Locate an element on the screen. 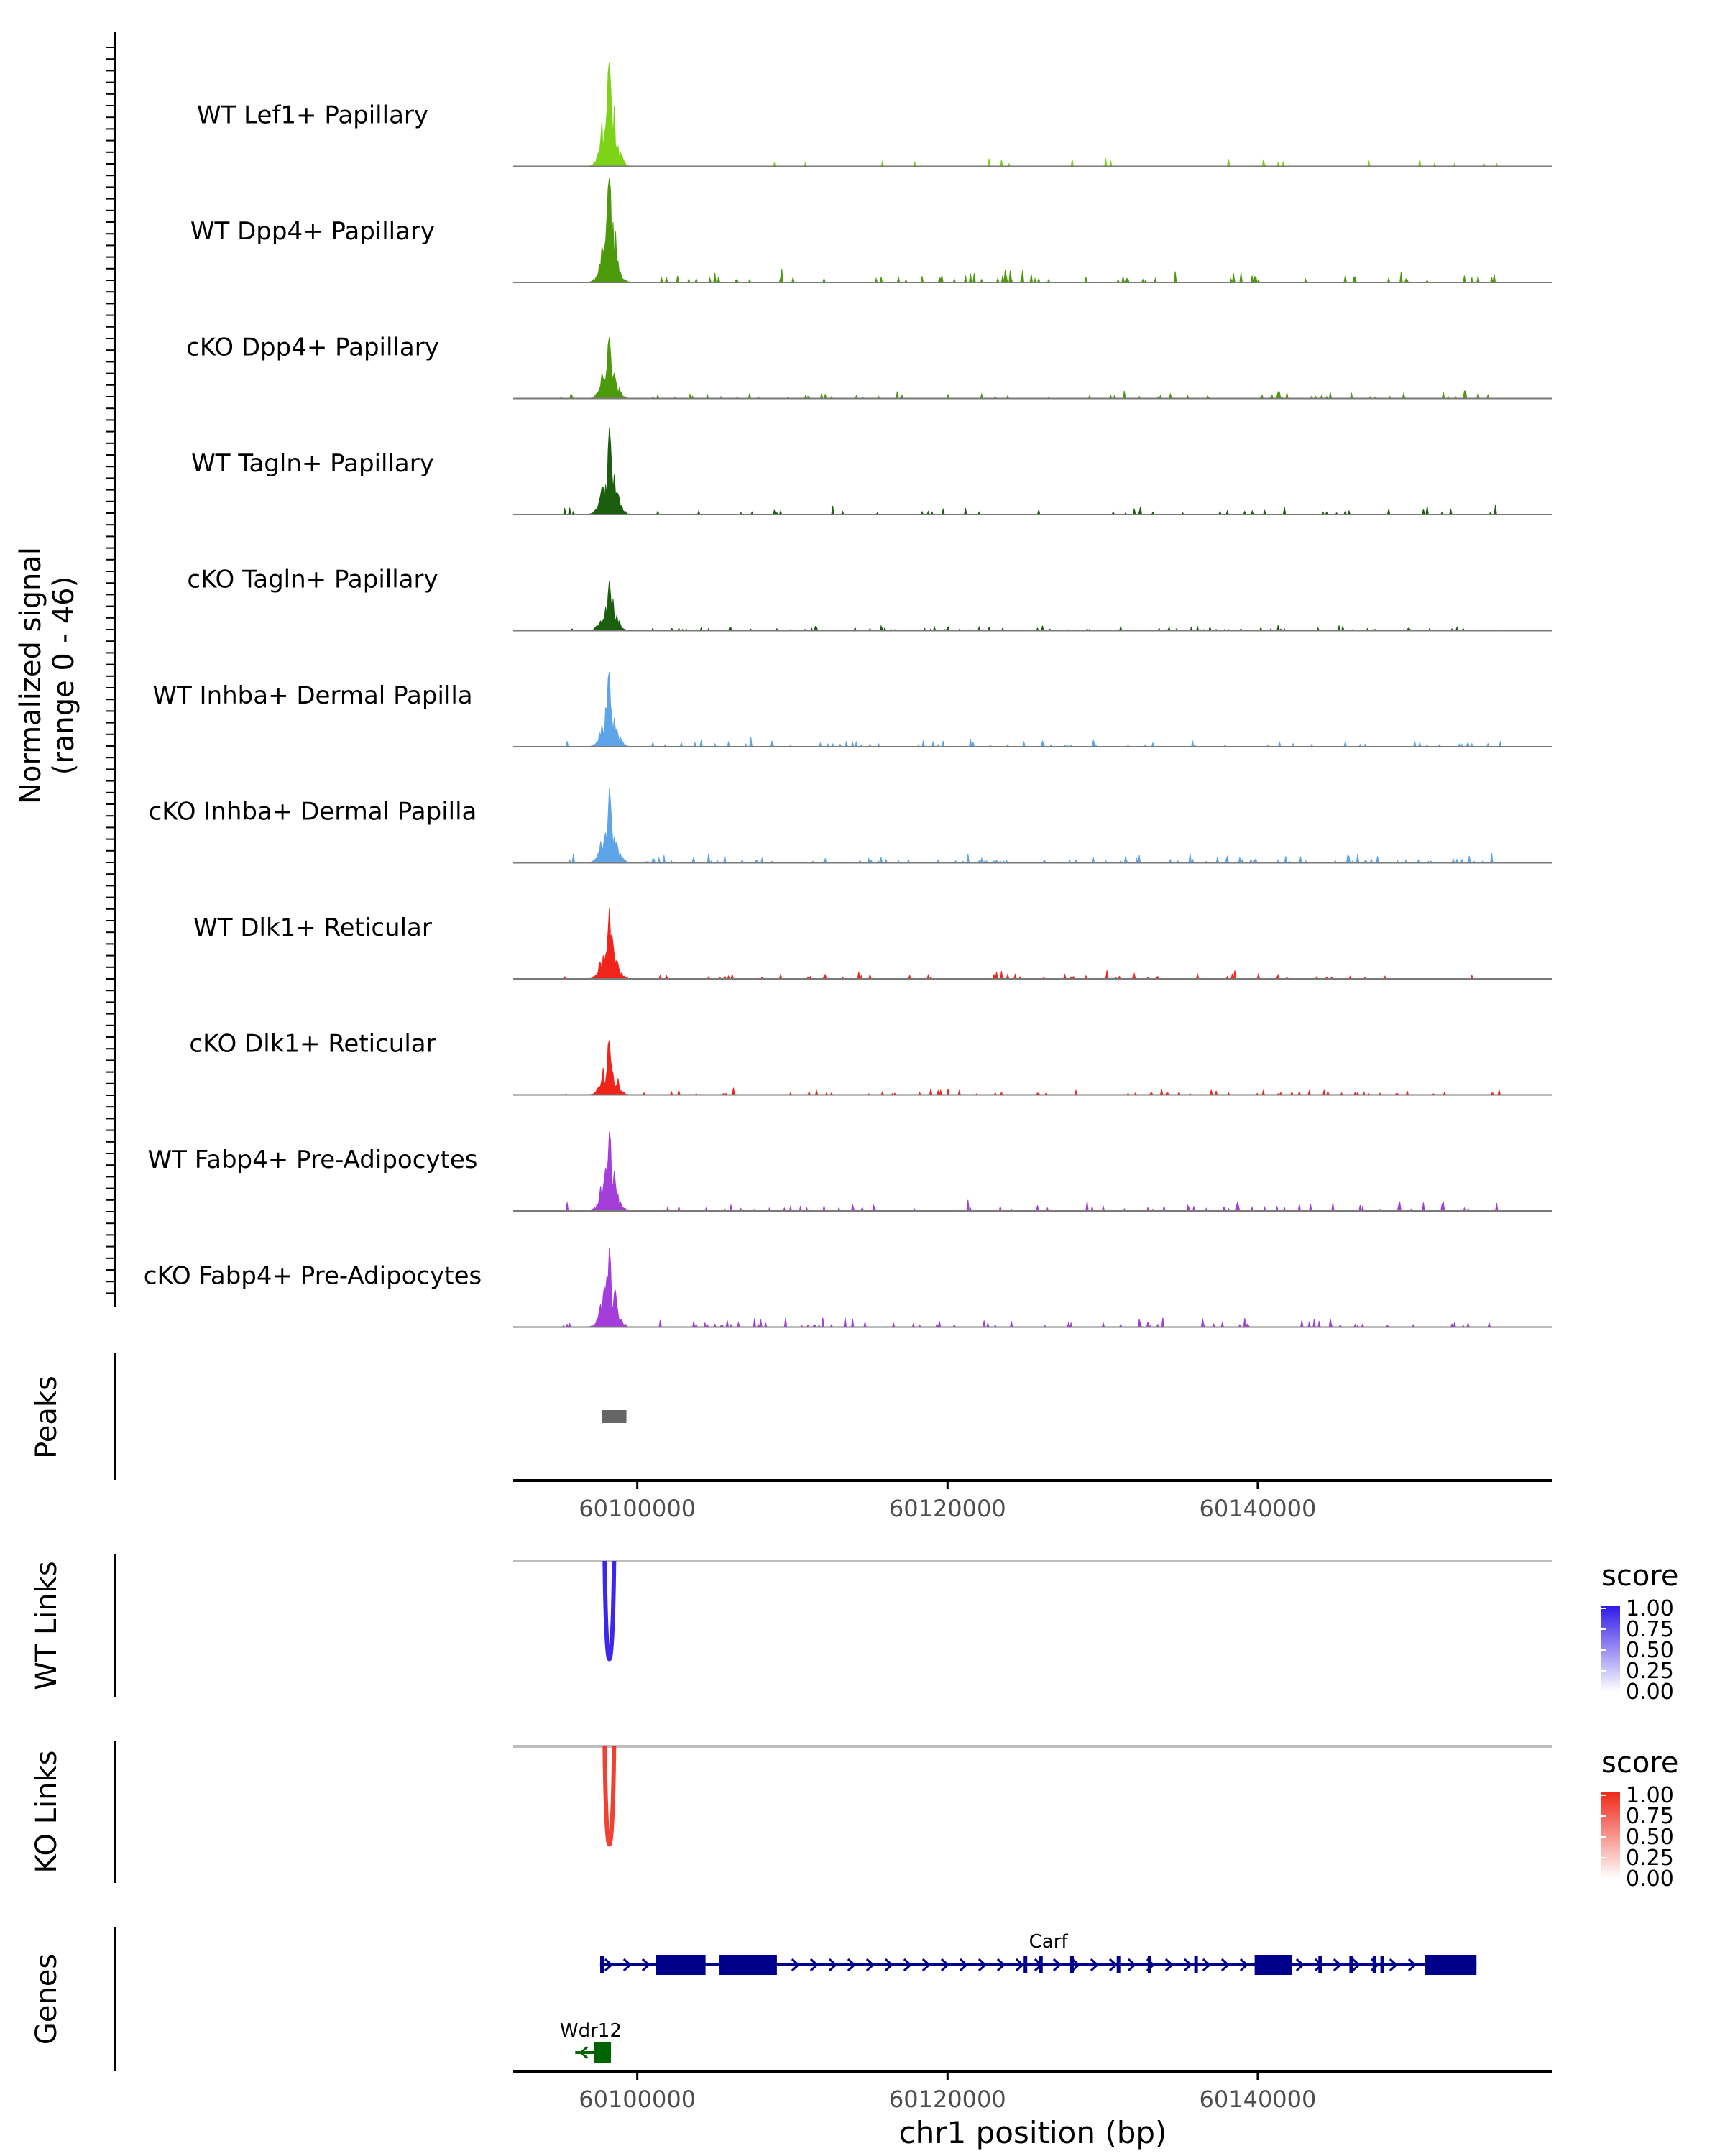  wt-links-legend: score 1.000.750.500.250.00 is located at coordinates (1639, 1632).